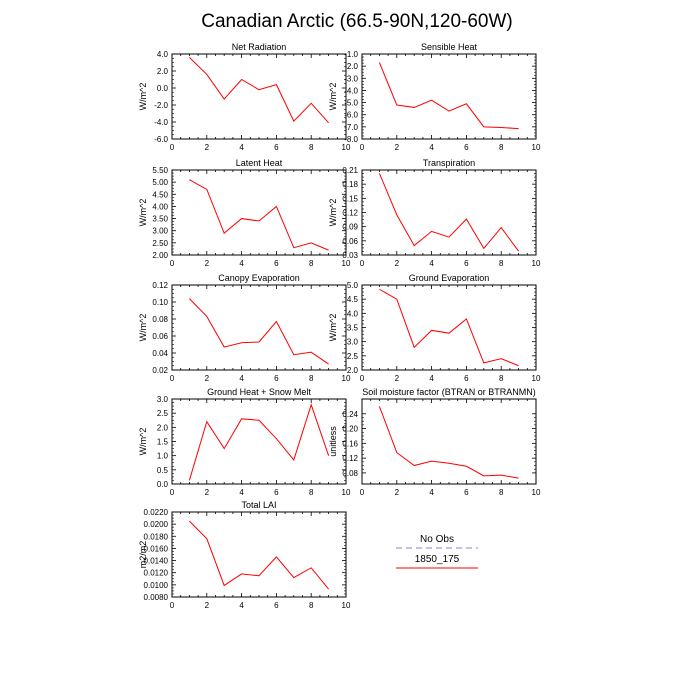  What do you see at coordinates (351, 66) in the screenshot?
I see `y-tick-label: -2.0` at bounding box center [351, 66].